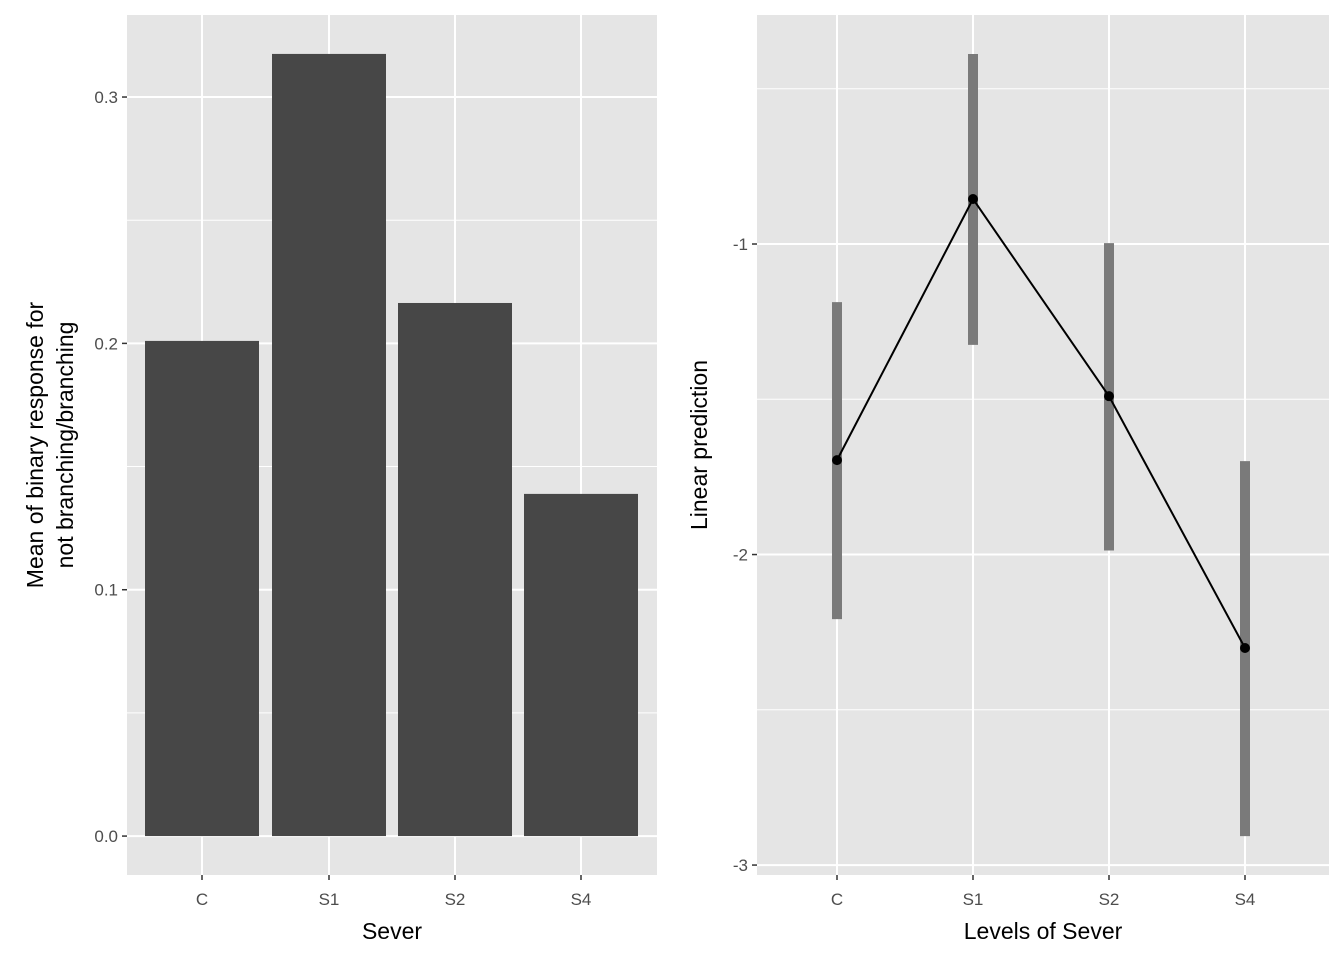  I want to click on point-S2, so click(1109, 396).